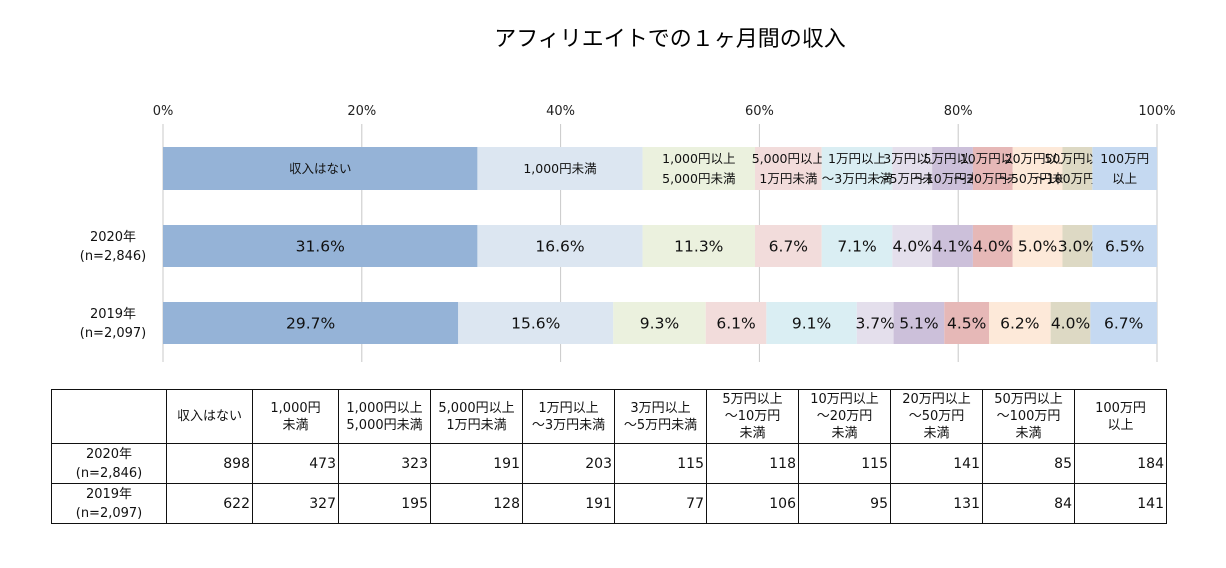 The image size is (1226, 568). I want to click on table-header-cell: 1,000円以上 5,000円未満, so click(384, 416).